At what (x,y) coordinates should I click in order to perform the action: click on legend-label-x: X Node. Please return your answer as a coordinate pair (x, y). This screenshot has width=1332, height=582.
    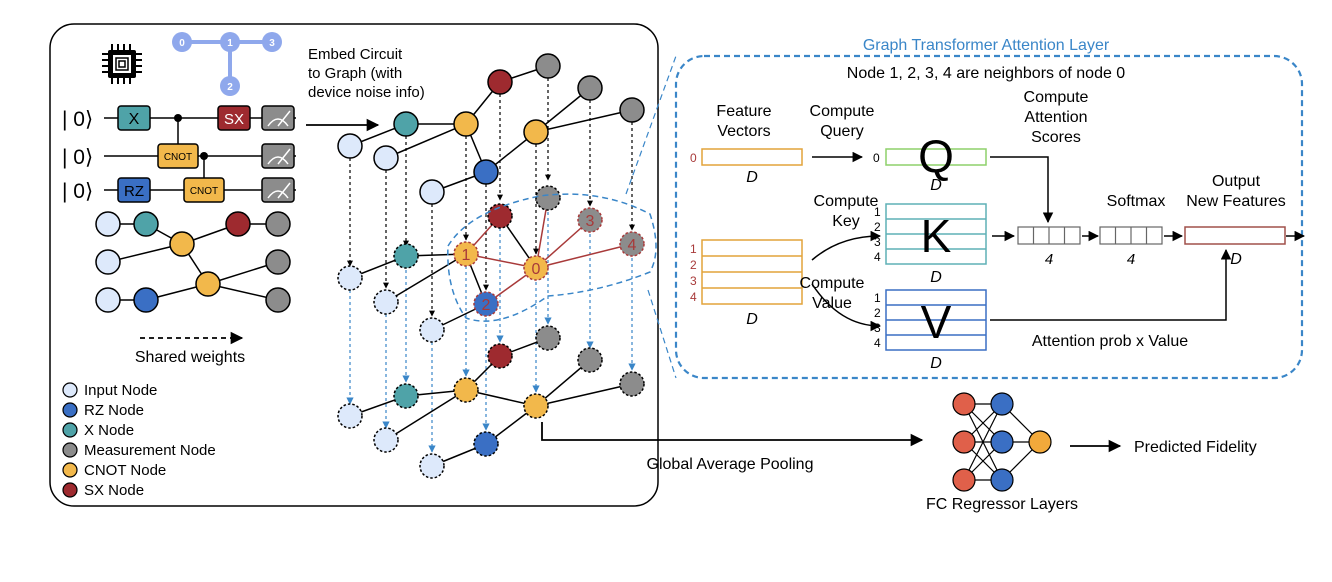
    Looking at the image, I should click on (109, 430).